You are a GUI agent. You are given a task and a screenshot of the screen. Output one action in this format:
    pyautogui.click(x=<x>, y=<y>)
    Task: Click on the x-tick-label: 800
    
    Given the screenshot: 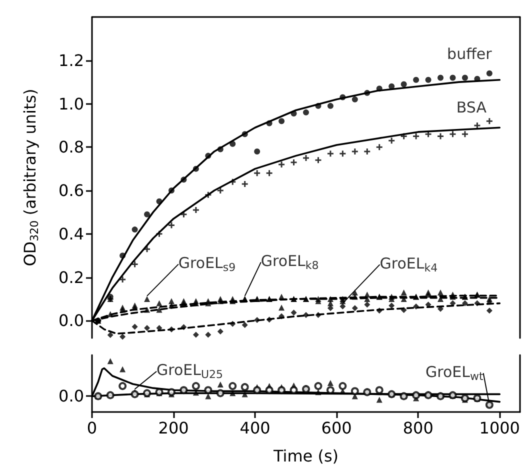 What is the action you would take?
    pyautogui.click(x=418, y=428)
    